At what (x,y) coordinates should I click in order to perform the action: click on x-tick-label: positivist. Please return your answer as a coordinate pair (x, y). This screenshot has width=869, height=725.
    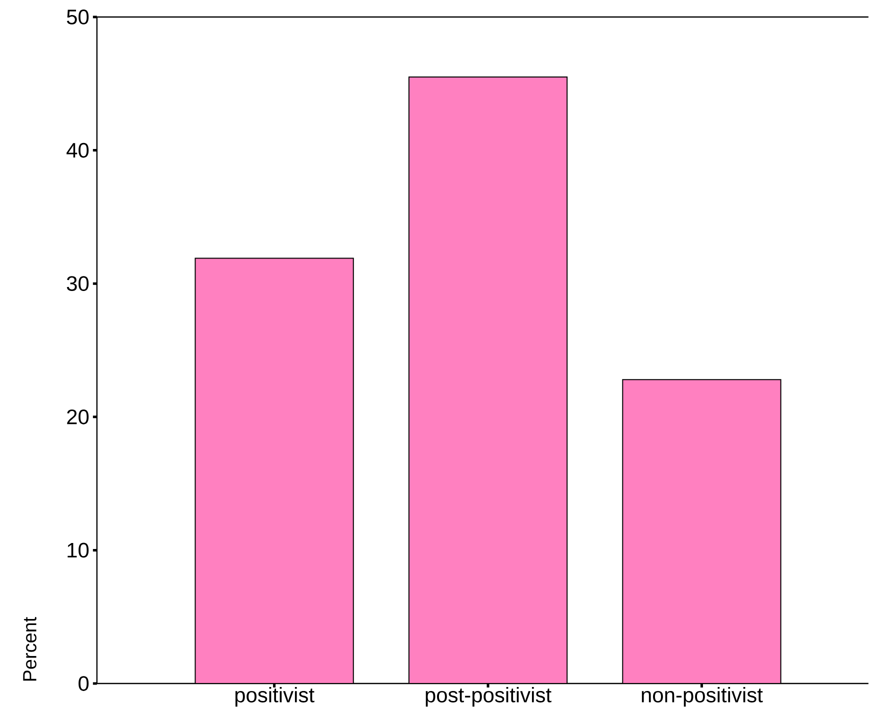
    Looking at the image, I should click on (274, 696).